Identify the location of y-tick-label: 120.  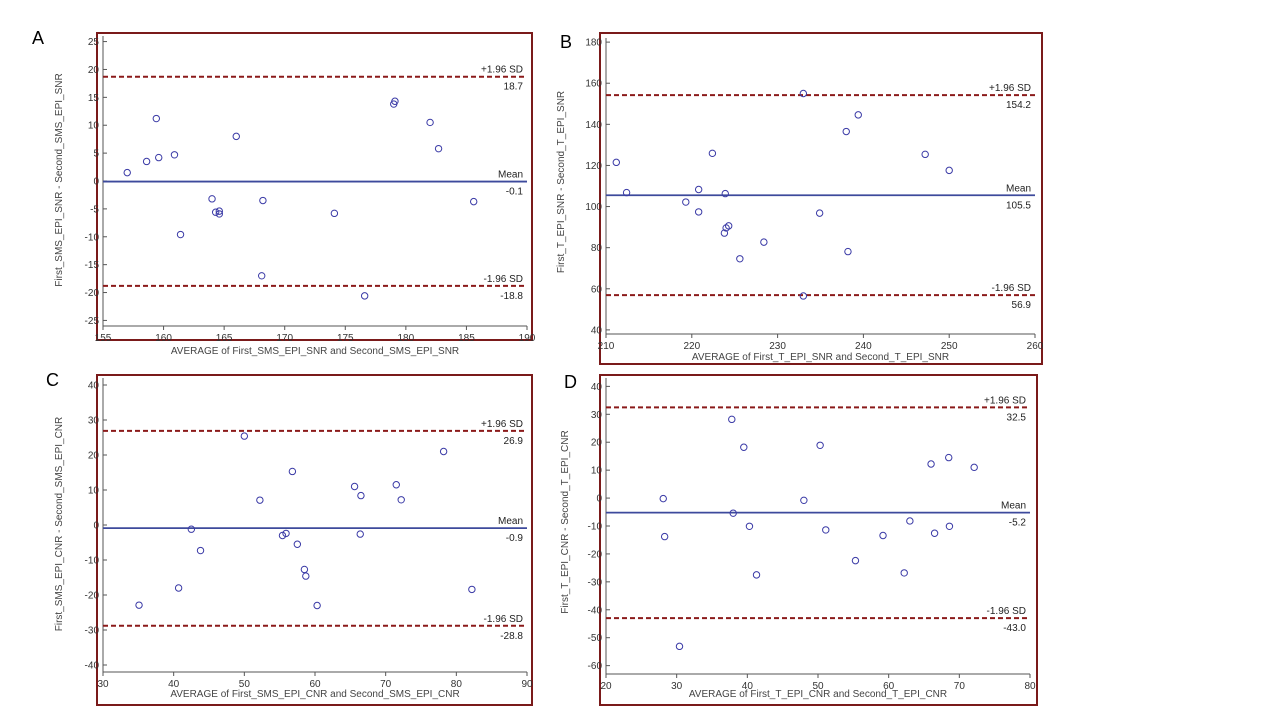
(593, 166).